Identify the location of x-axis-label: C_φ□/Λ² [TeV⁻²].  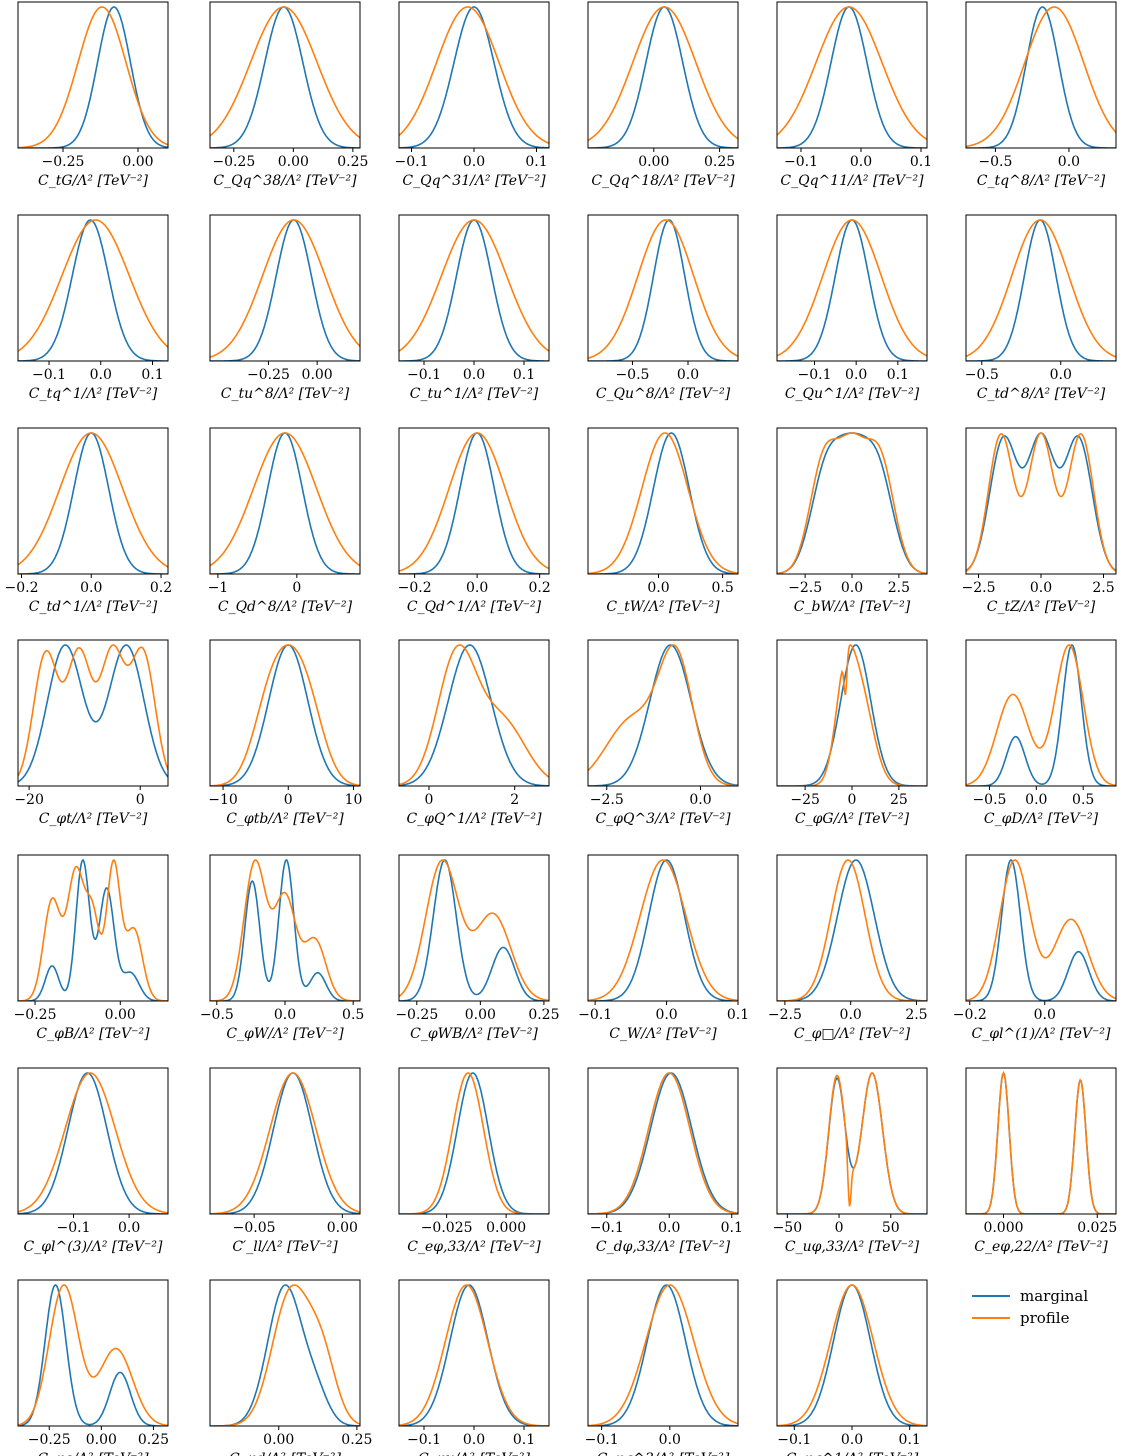
(852, 1034).